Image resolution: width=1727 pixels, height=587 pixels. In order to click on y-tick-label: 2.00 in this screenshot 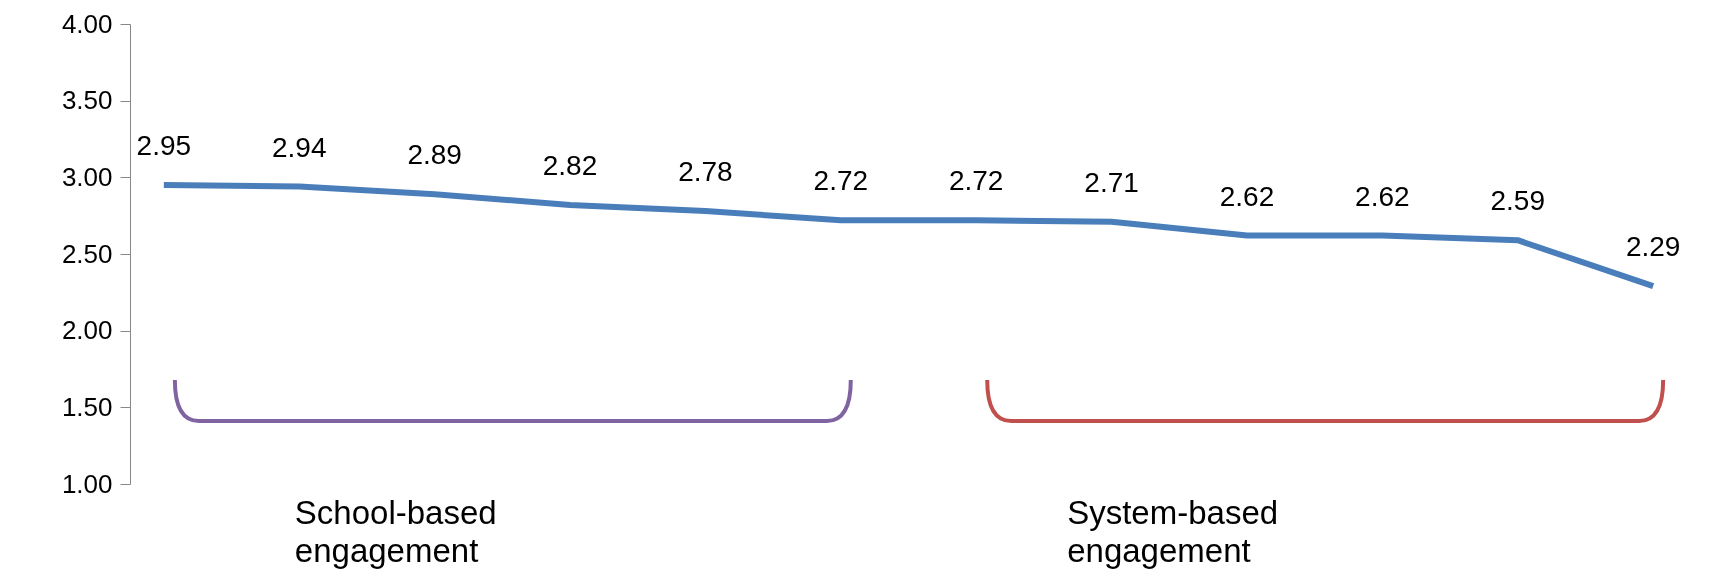, I will do `click(87, 330)`.